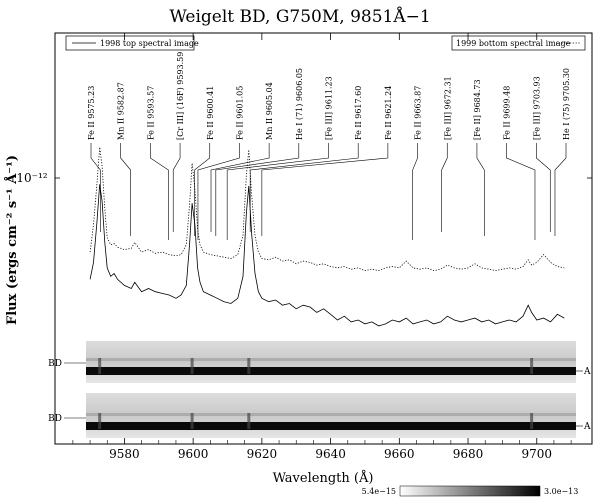 This screenshot has width=600, height=499. Describe the element at coordinates (323, 478) in the screenshot. I see `x-axis-label: Wavelength (Å)` at that location.